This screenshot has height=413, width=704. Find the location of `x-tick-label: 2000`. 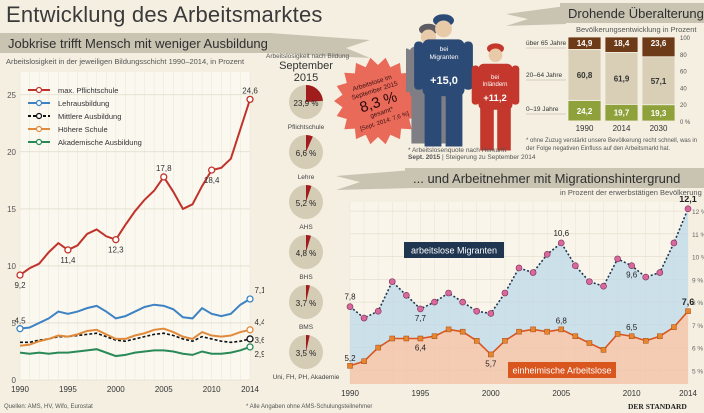

x-tick-label: 2000 is located at coordinates (116, 389).